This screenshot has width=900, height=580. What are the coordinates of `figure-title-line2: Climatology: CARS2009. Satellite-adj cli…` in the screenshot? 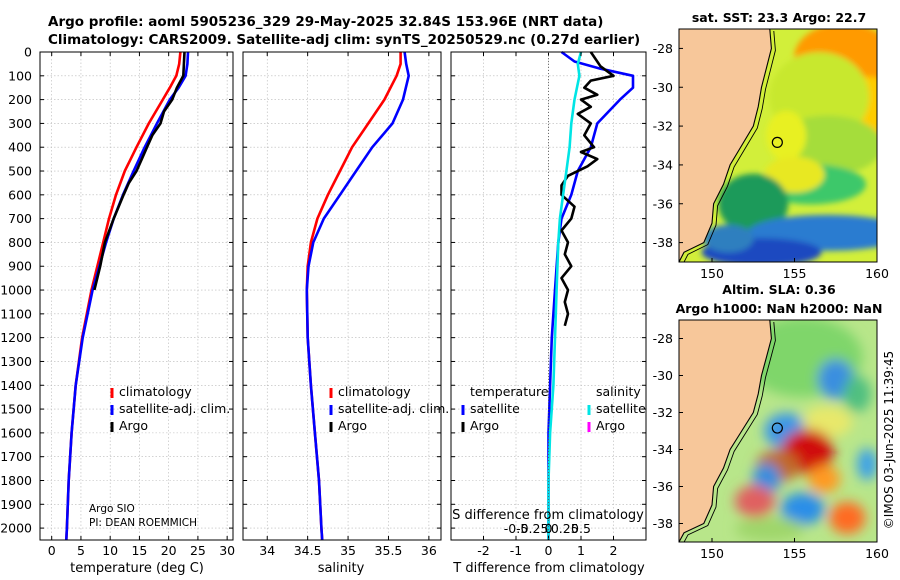 It's located at (344, 40).